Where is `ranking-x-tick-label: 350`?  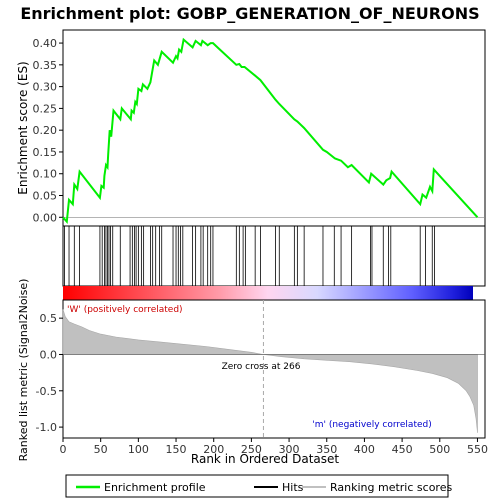
ranking-x-tick-label: 350 is located at coordinates (326, 449).